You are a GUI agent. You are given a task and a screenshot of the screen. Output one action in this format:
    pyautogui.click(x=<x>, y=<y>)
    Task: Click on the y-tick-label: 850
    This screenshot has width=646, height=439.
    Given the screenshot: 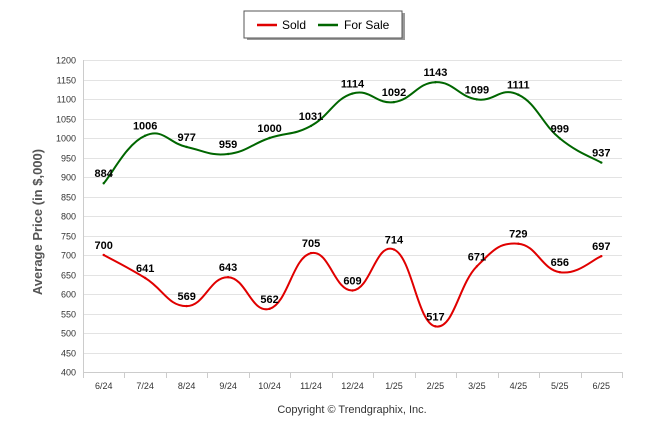 What is the action you would take?
    pyautogui.click(x=68, y=198)
    